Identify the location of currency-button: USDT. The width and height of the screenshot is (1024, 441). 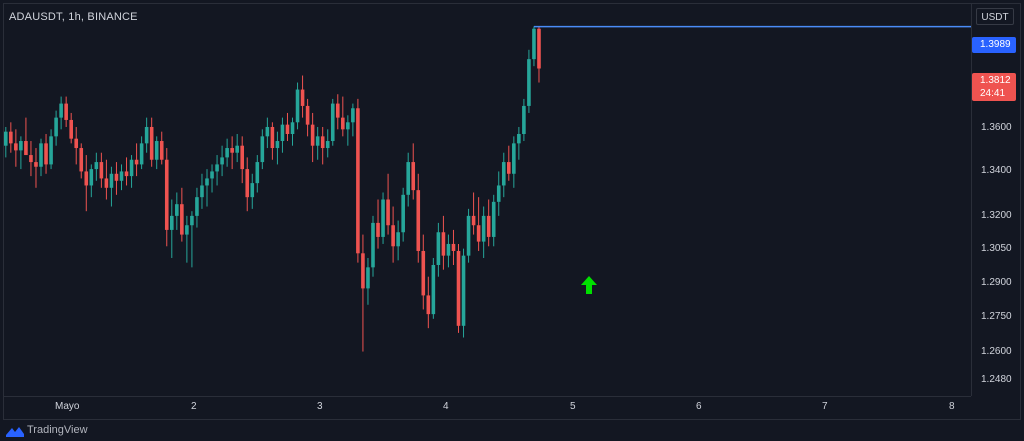
(995, 16).